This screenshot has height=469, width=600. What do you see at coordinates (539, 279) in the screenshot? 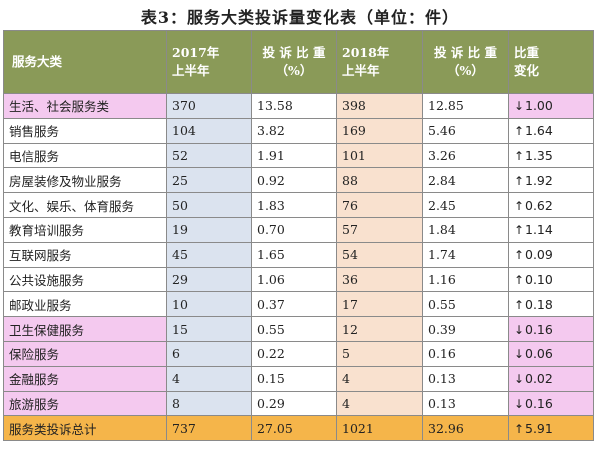
I see `change-value: 0.10` at bounding box center [539, 279].